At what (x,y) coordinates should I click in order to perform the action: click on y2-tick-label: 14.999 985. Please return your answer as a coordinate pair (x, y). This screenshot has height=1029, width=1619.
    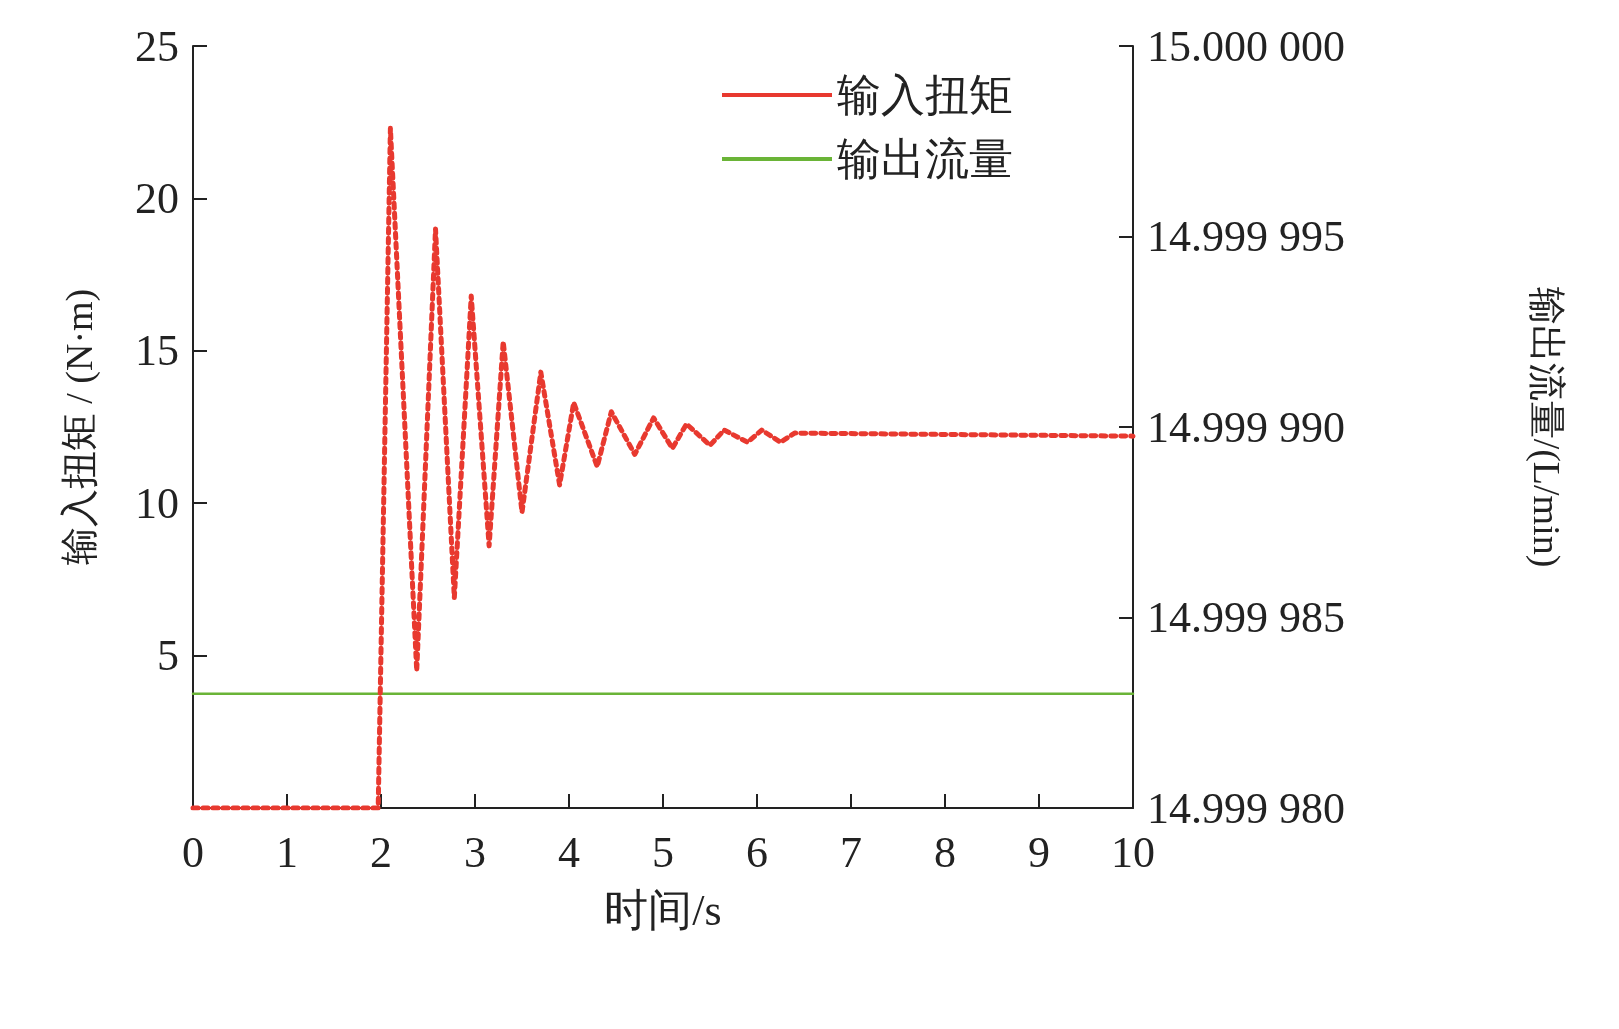
    Looking at the image, I should click on (1246, 617).